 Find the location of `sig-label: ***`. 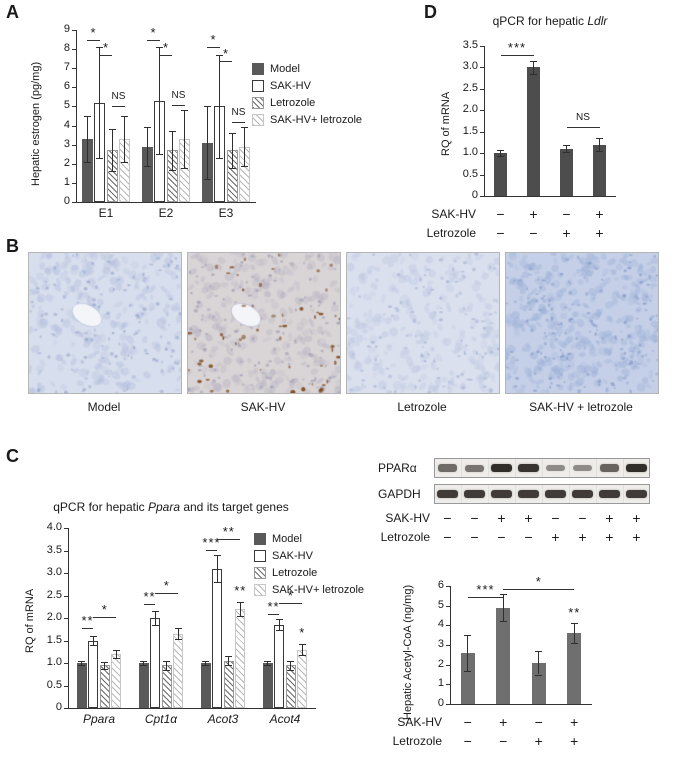

sig-label: *** is located at coordinates (517, 47).